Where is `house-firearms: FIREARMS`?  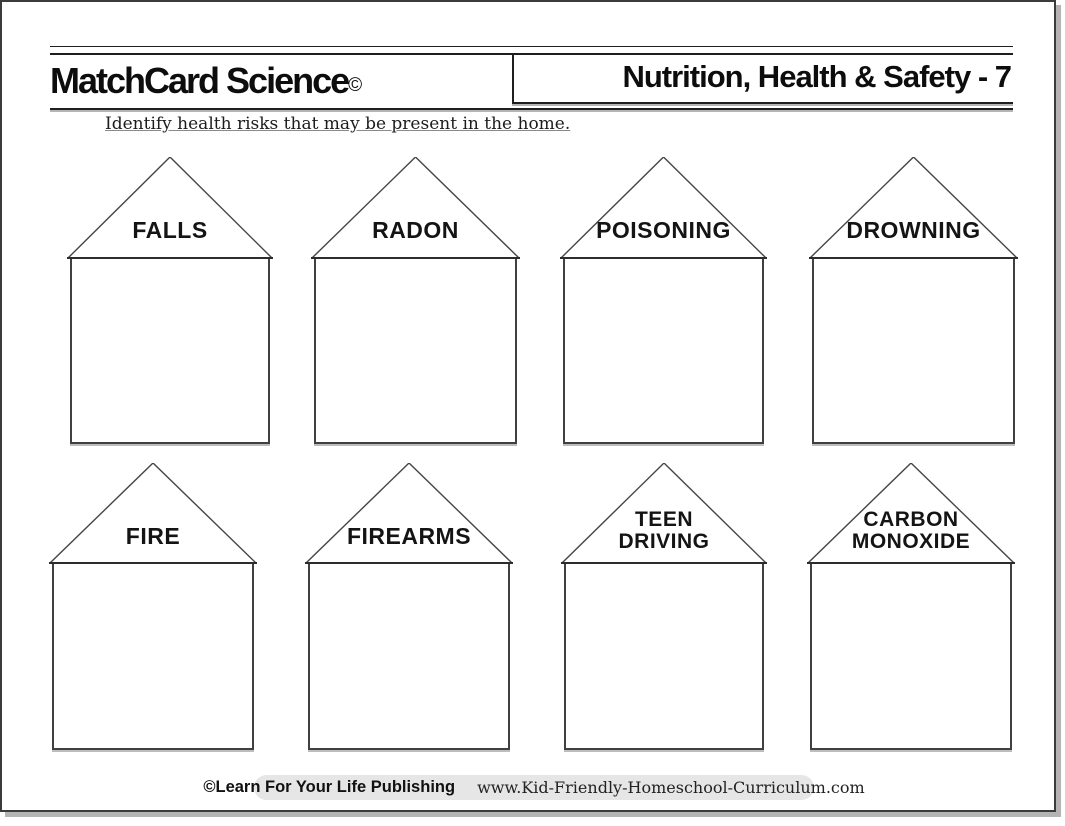
house-firearms: FIREARMS is located at coordinates (409, 606).